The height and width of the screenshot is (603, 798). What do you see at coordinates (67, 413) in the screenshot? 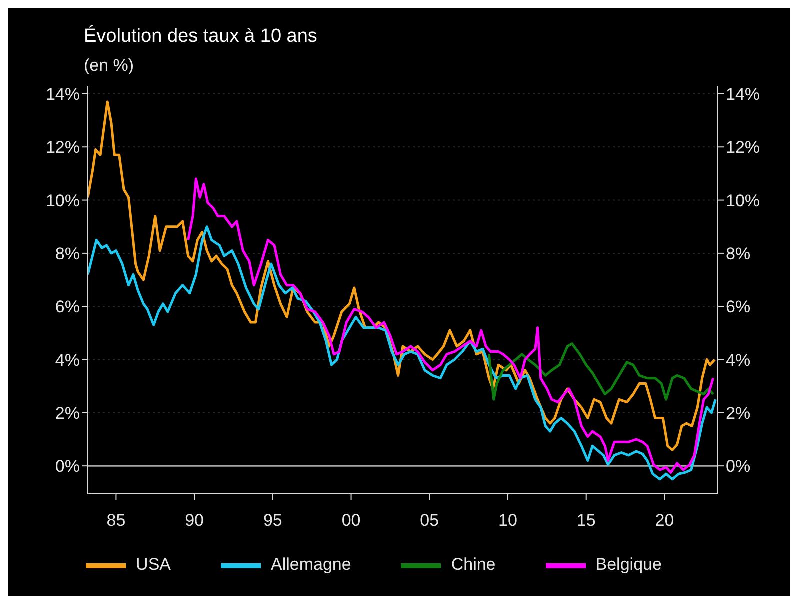
I see `y-tick-label: 2%` at bounding box center [67, 413].